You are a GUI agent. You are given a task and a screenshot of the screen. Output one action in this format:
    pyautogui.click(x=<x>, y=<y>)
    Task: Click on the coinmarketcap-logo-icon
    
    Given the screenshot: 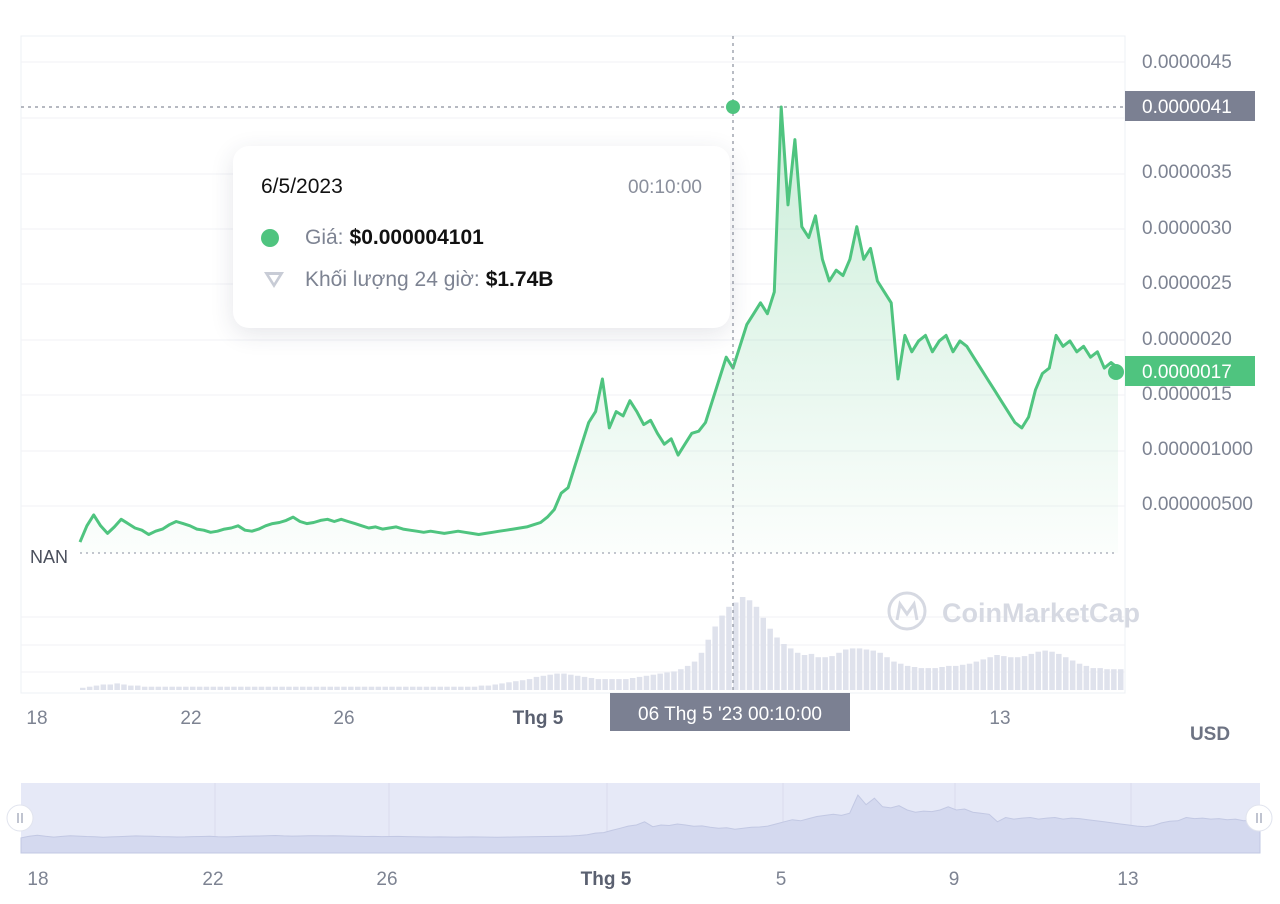 What is the action you would take?
    pyautogui.click(x=907, y=611)
    